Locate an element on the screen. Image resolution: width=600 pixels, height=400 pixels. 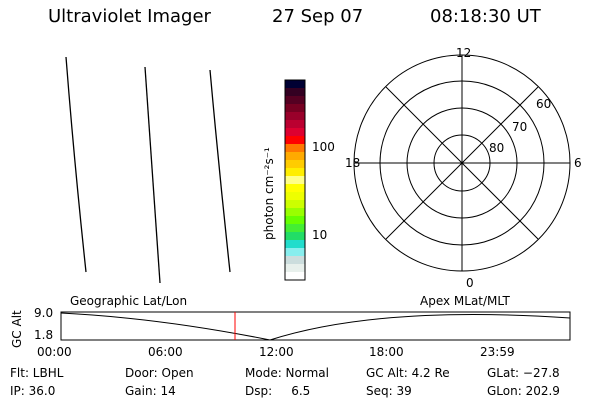
xtick: 18:00 is located at coordinates (386, 352).